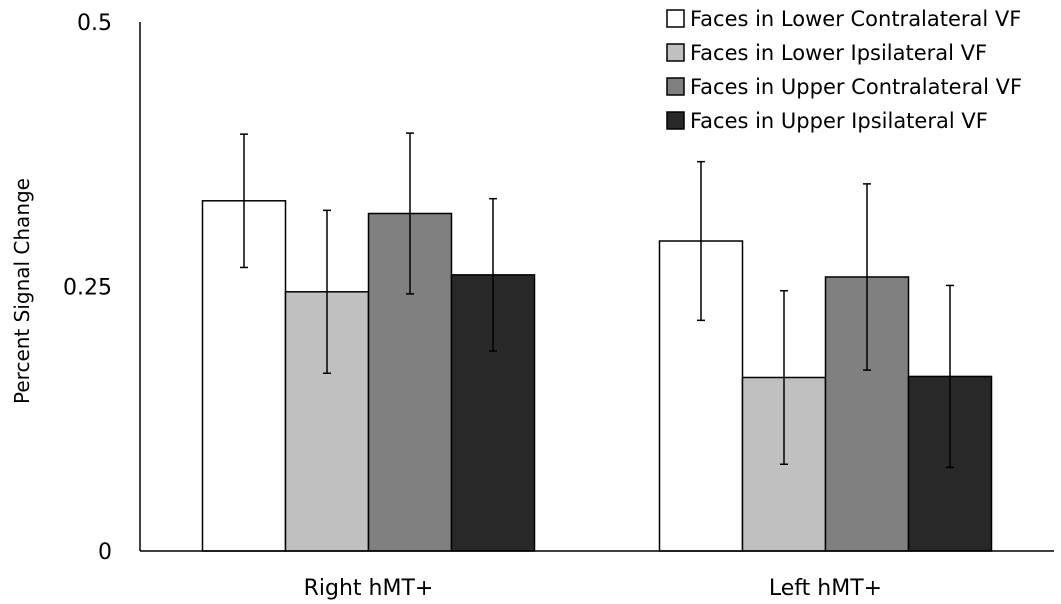 The width and height of the screenshot is (1061, 604). Describe the element at coordinates (839, 121) in the screenshot. I see `legend-label: Faces in Upper Ipsilateral VF` at that location.